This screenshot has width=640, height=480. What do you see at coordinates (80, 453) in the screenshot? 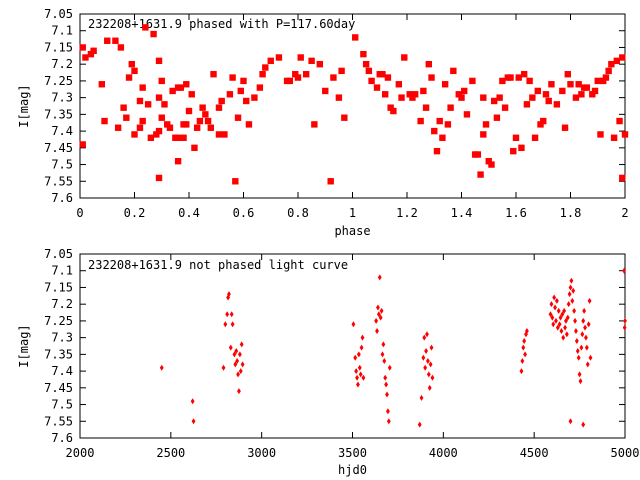
I see `x-tick-label: 2000` at bounding box center [80, 453].